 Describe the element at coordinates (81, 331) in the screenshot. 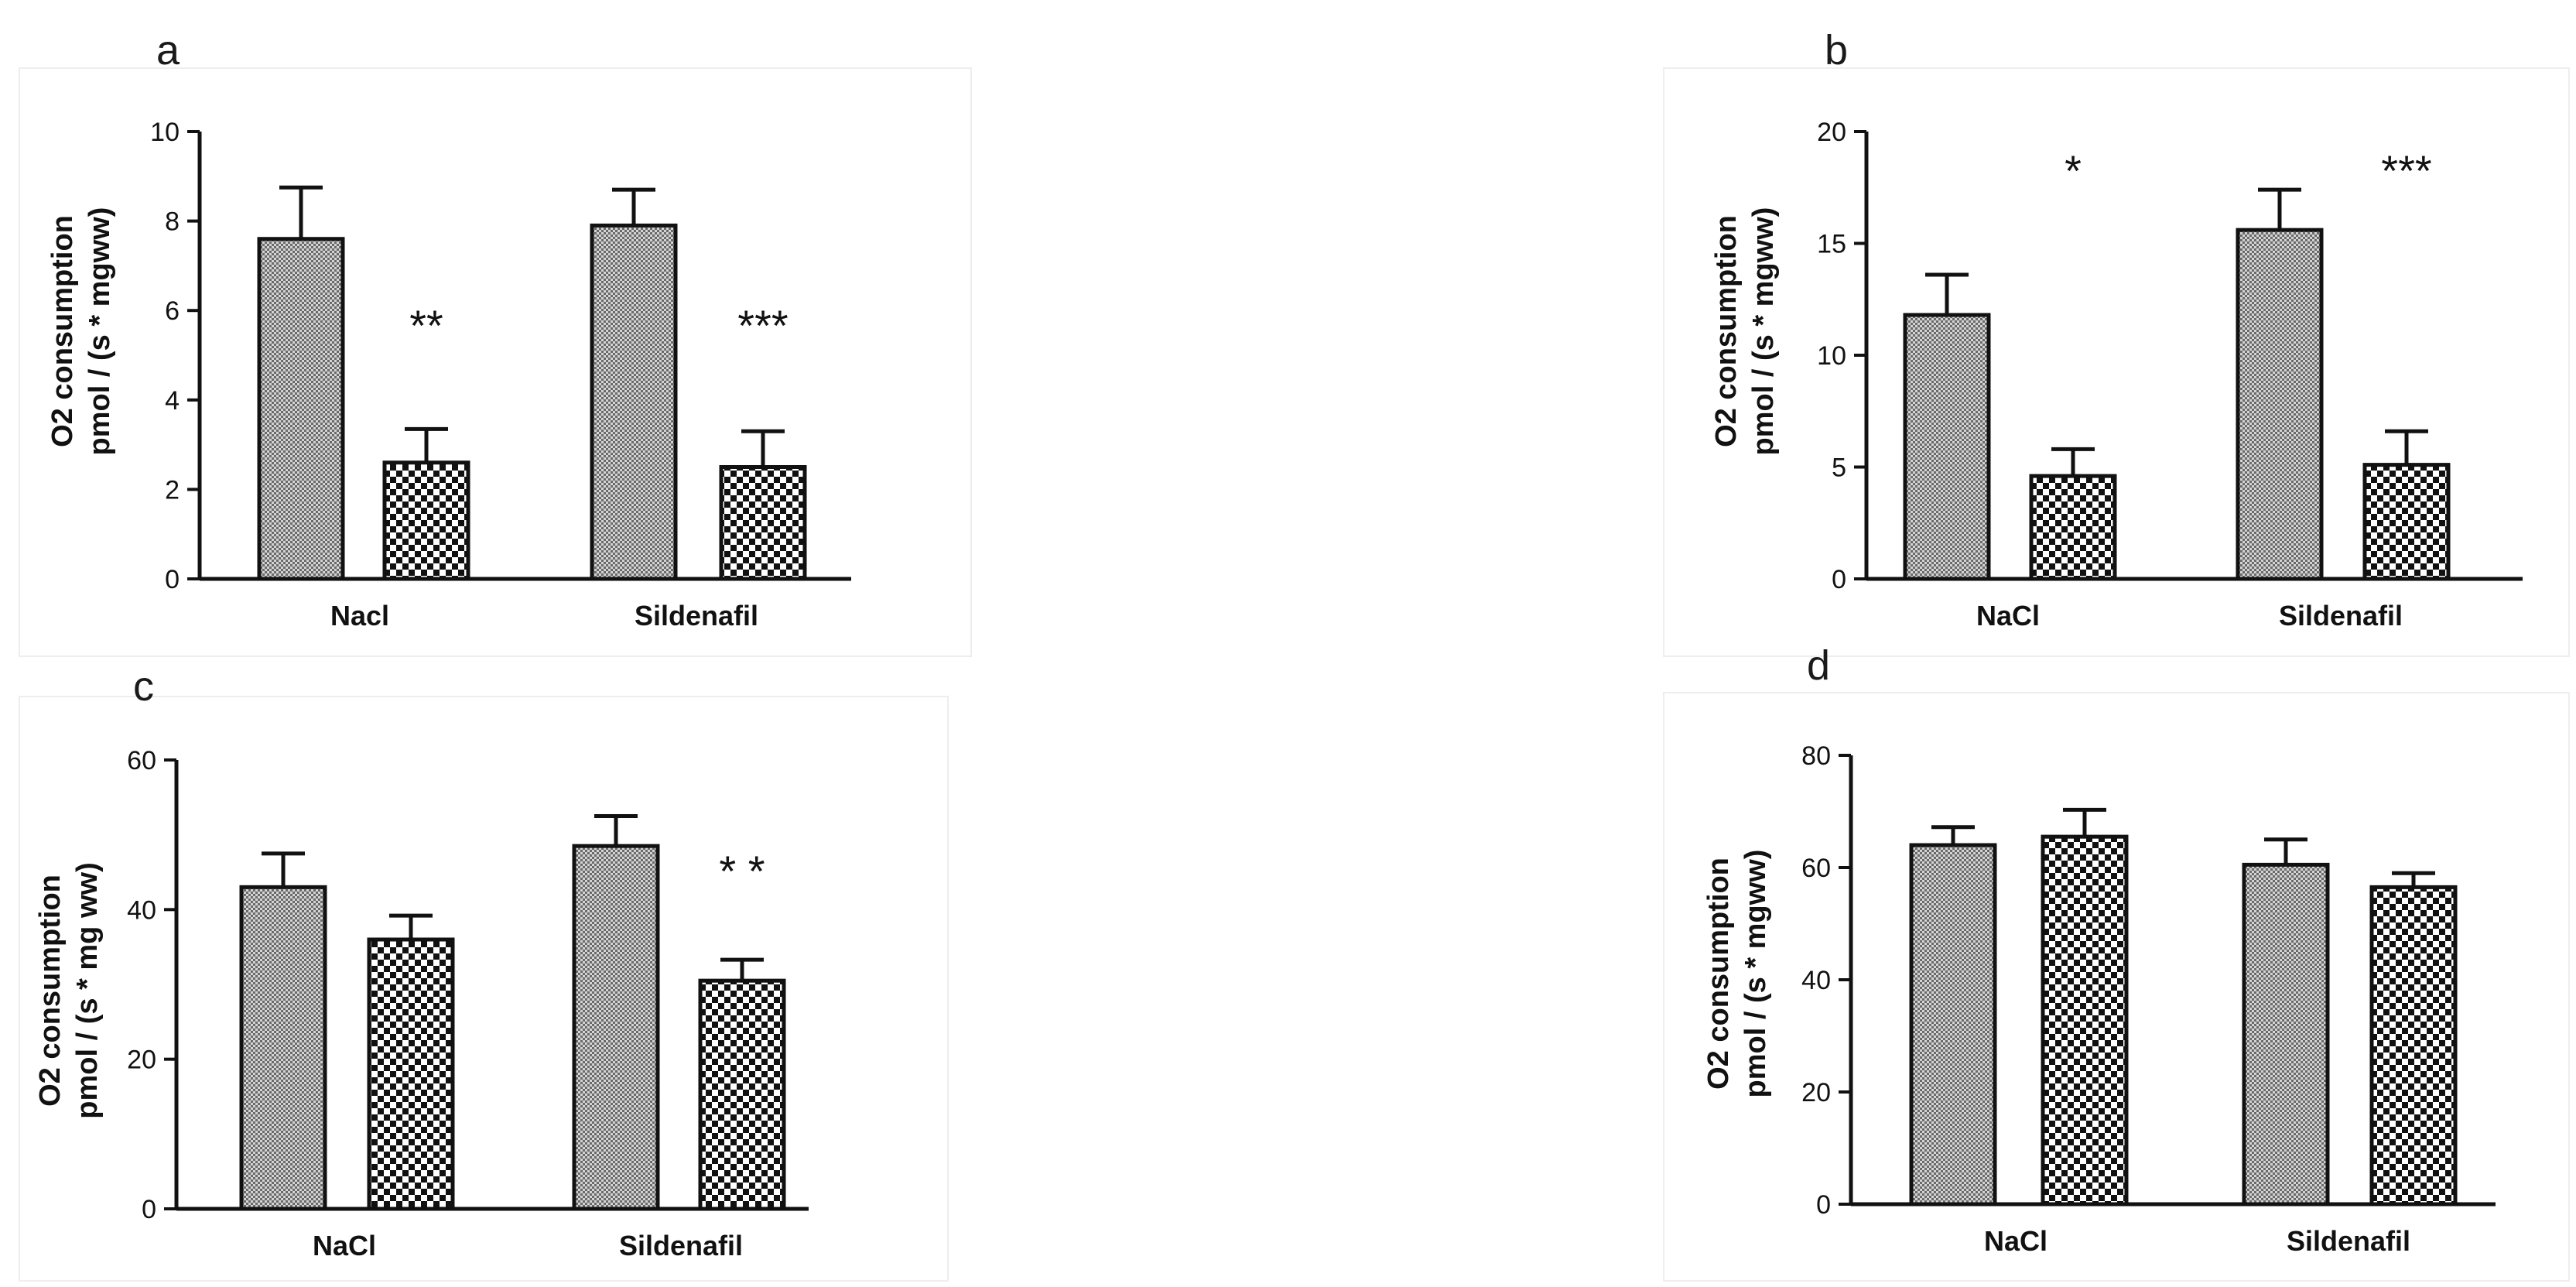

I see `panel-a-ylabel: O2 consumption pmol / (s * mgww)` at that location.